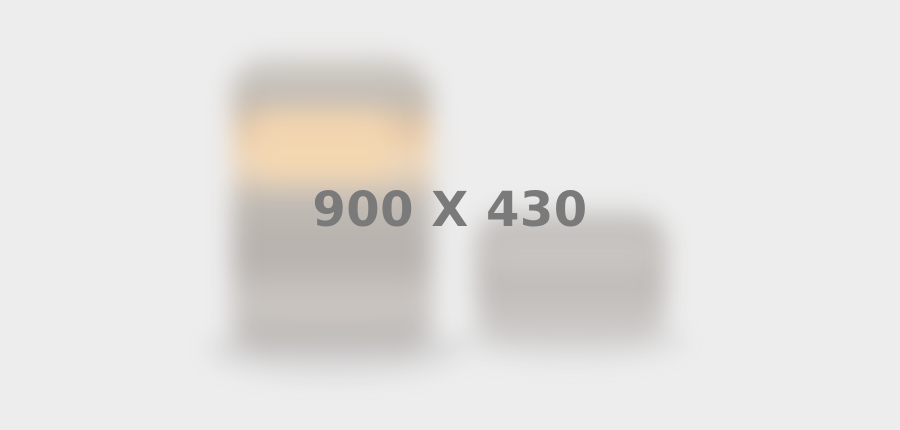  I want to click on bowl-shape, so click(571, 276).